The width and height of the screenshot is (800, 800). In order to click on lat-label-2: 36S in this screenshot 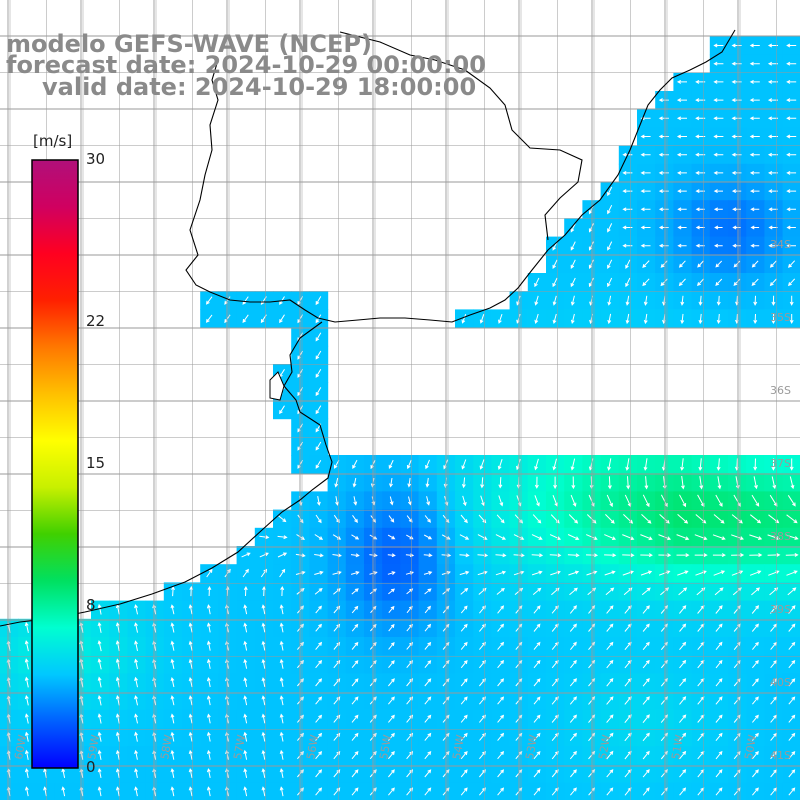, I will do `click(780, 390)`.